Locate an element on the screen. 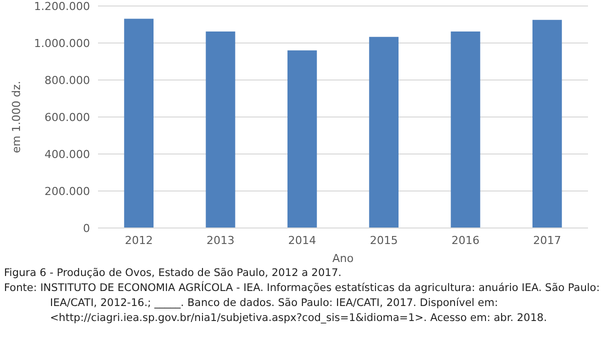 The height and width of the screenshot is (344, 614). y-tick-label: 1.000.000 is located at coordinates (62, 43).